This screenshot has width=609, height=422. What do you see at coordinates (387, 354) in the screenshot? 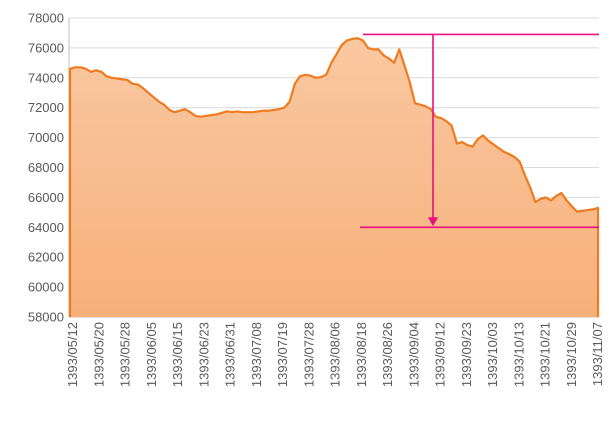
I see `x-tick-label: 1393/08/26` at bounding box center [387, 354].